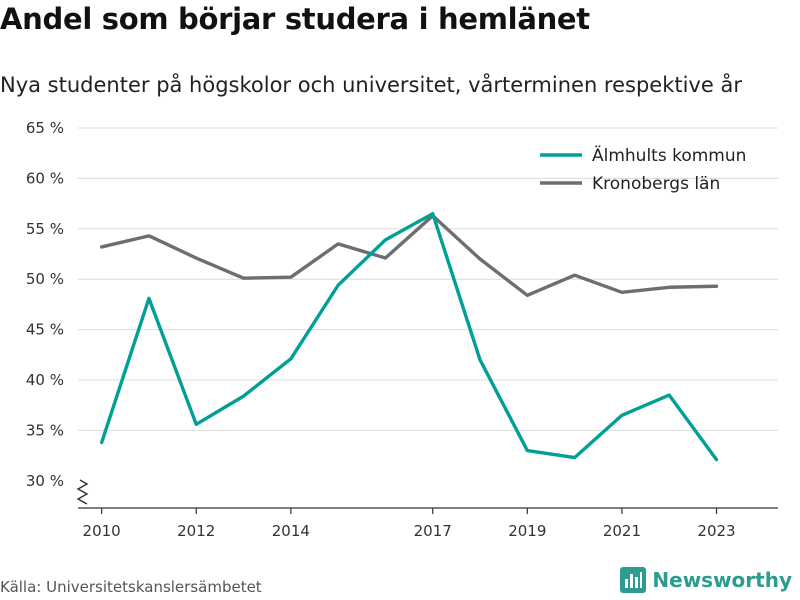  I want to click on y-tick-label: 40 %, so click(45, 380).